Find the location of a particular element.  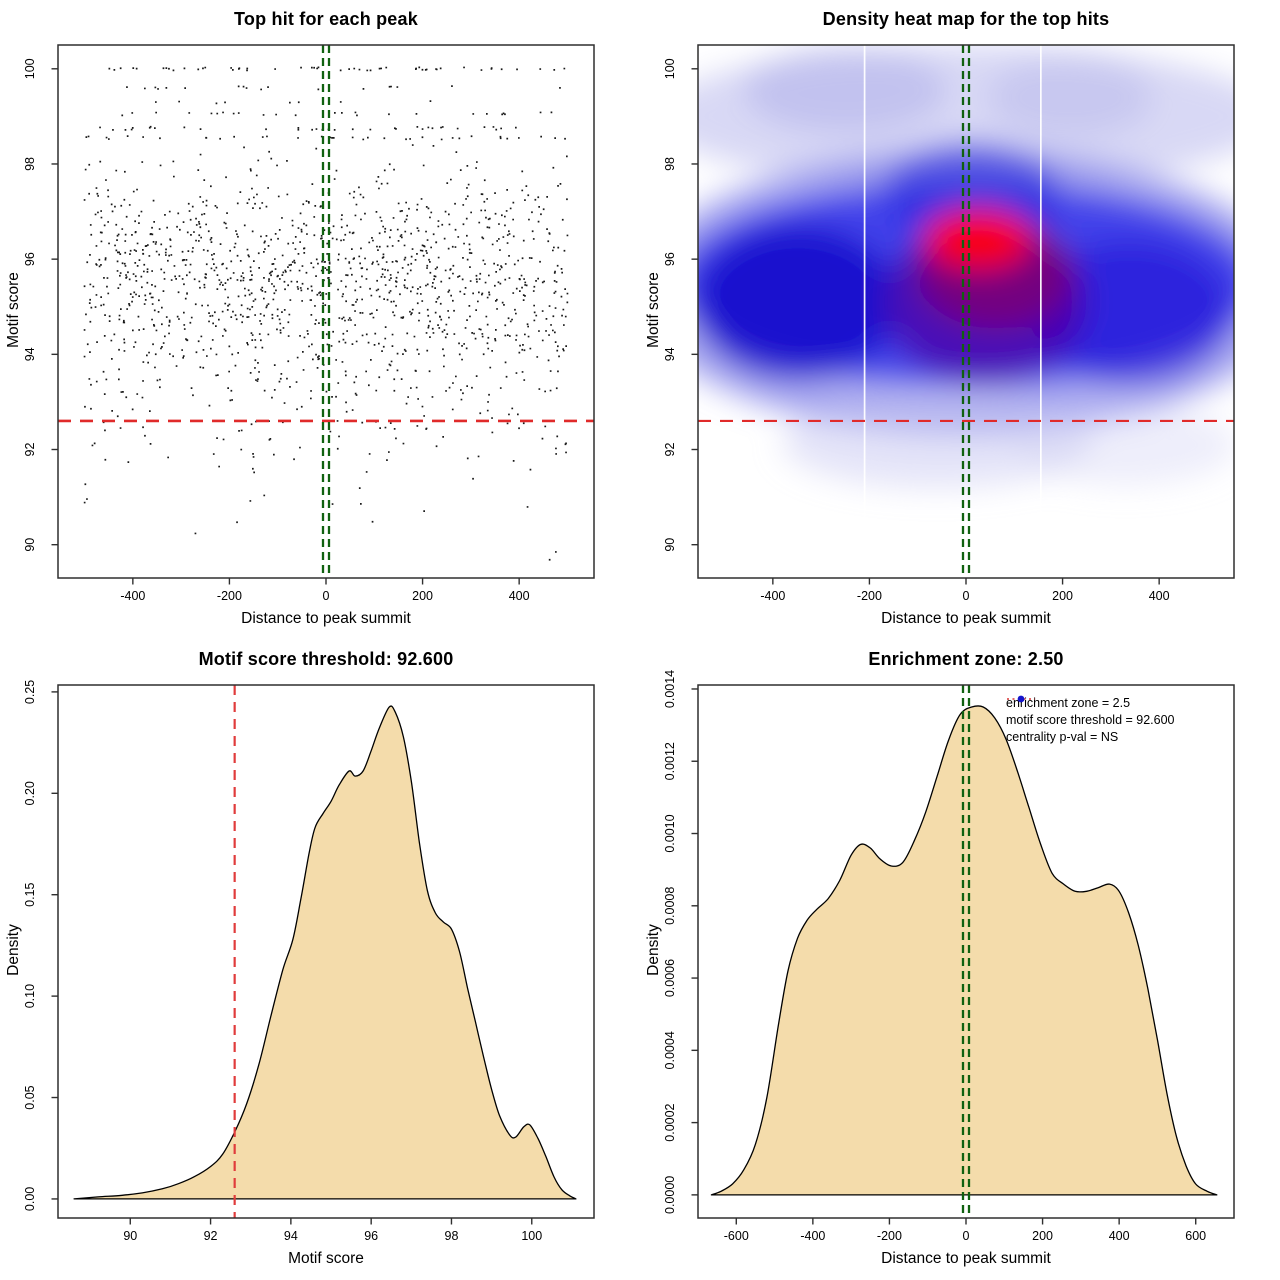

motif-density-title: Motif score threshold: 92.600 is located at coordinates (326, 659).